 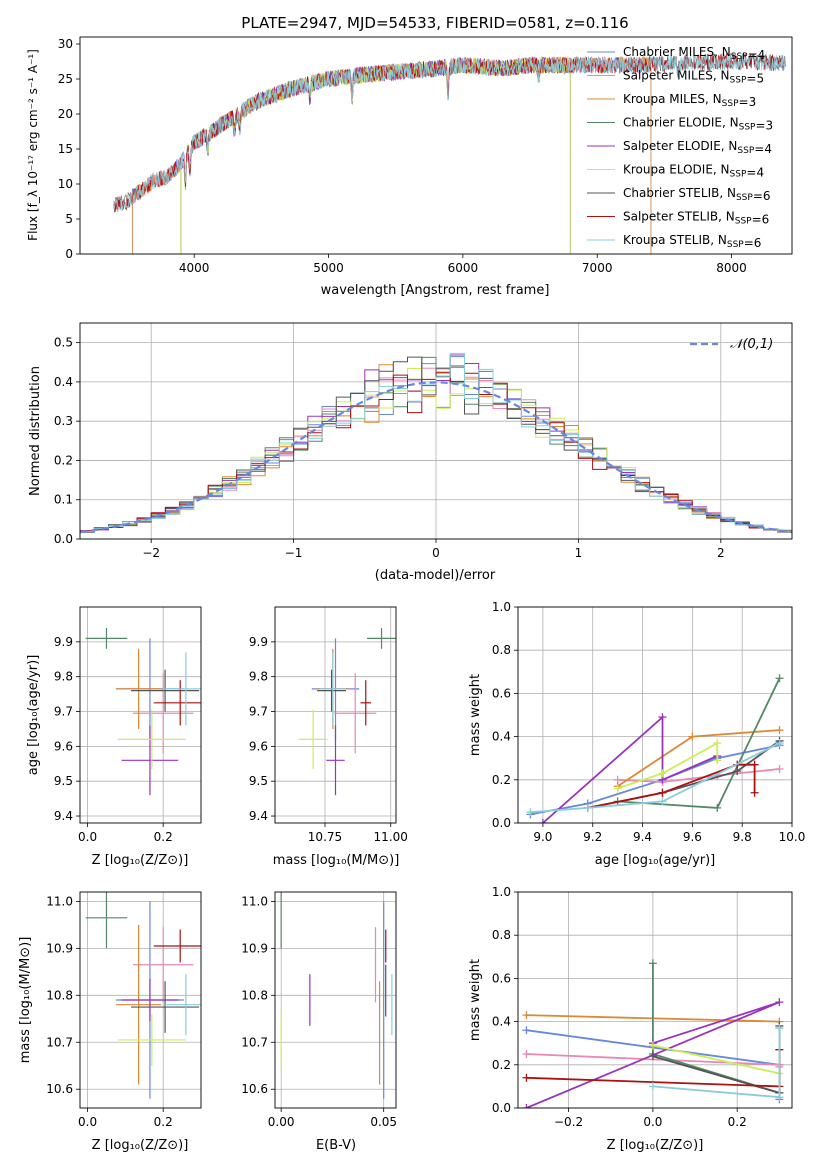 What do you see at coordinates (151, 553) in the screenshot?
I see `x-tick-label: −2` at bounding box center [151, 553].